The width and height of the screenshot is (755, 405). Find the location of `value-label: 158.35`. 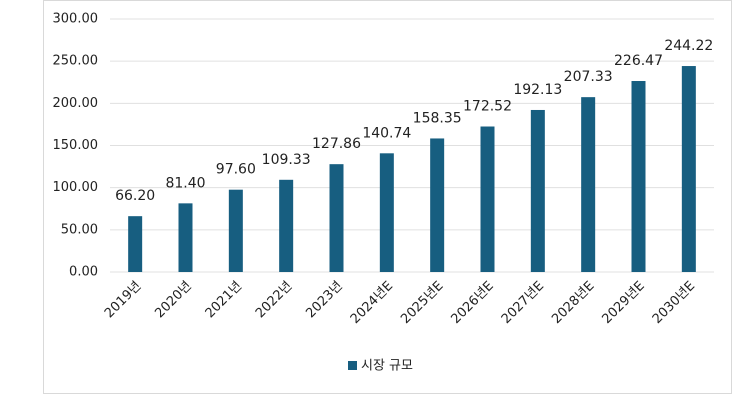

value-label: 158.35 is located at coordinates (437, 118).